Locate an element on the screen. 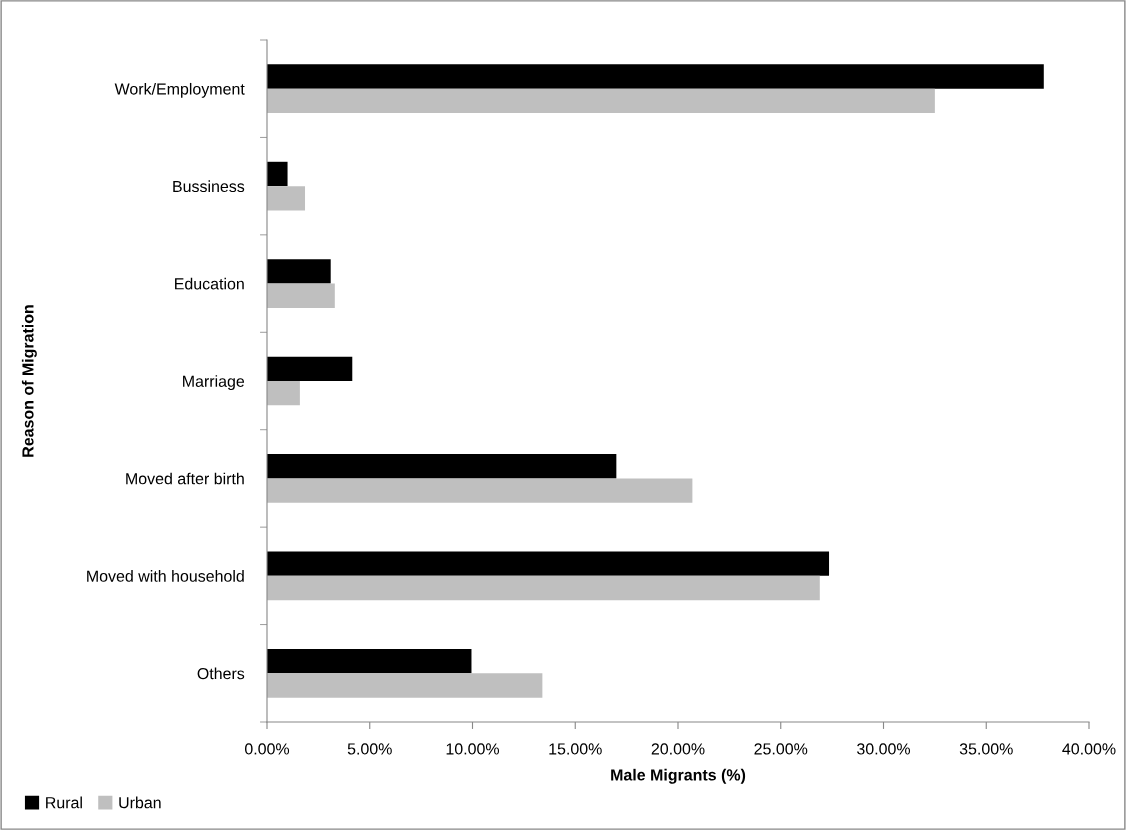 The height and width of the screenshot is (830, 1126). x-tick-label: 30.00% is located at coordinates (884, 749).